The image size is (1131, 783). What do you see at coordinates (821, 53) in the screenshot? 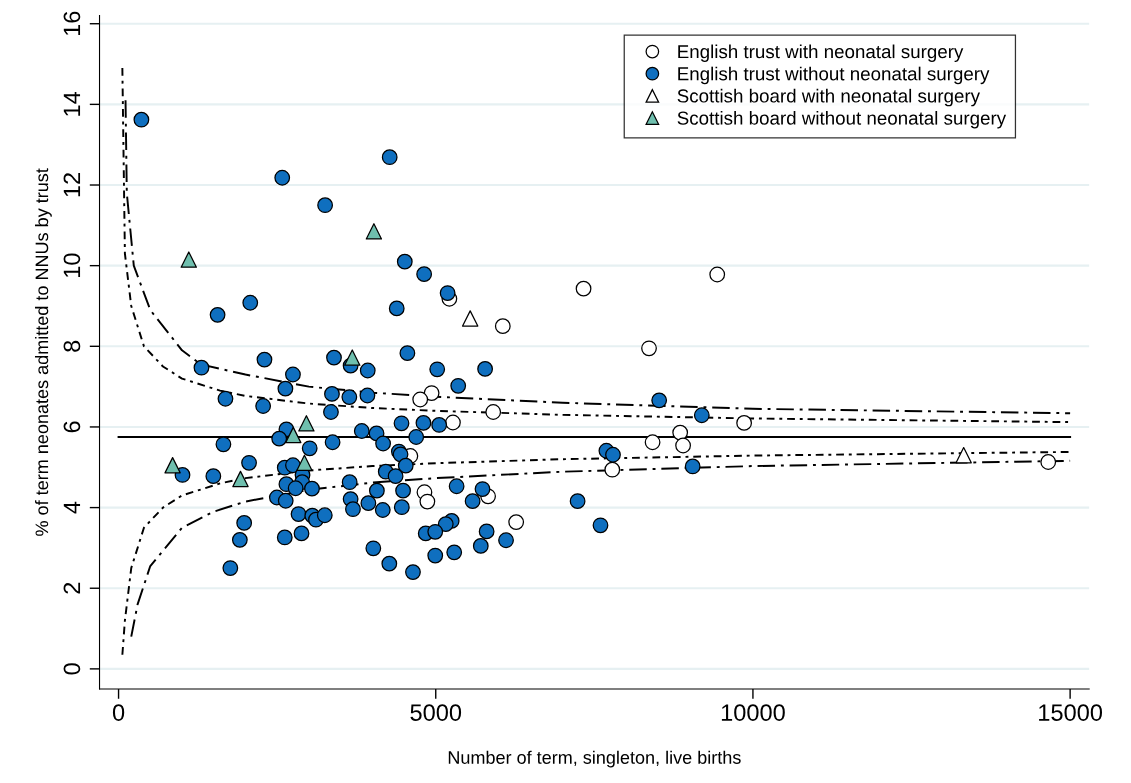
I see `legend-label: English trust with neonatal surgery` at bounding box center [821, 53].